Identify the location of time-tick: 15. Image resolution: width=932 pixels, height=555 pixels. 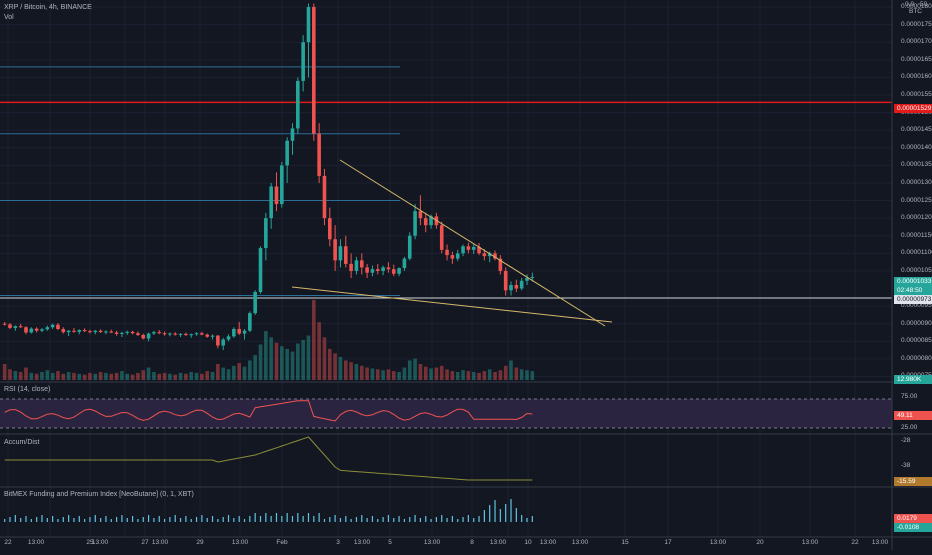
(625, 542).